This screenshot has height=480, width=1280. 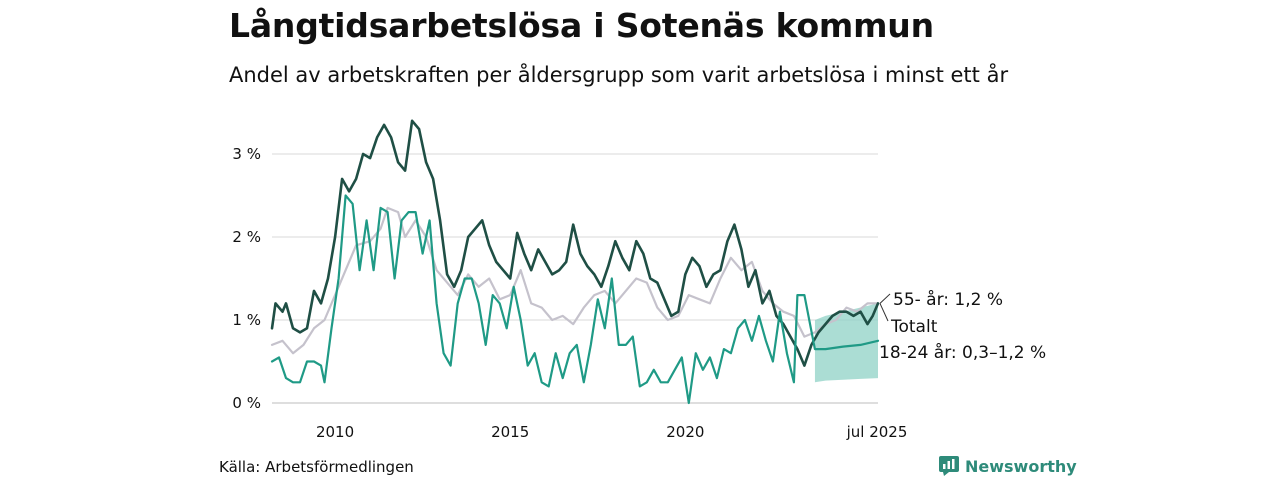 What do you see at coordinates (914, 327) in the screenshot?
I see `end-label-total: Totalt` at bounding box center [914, 327].